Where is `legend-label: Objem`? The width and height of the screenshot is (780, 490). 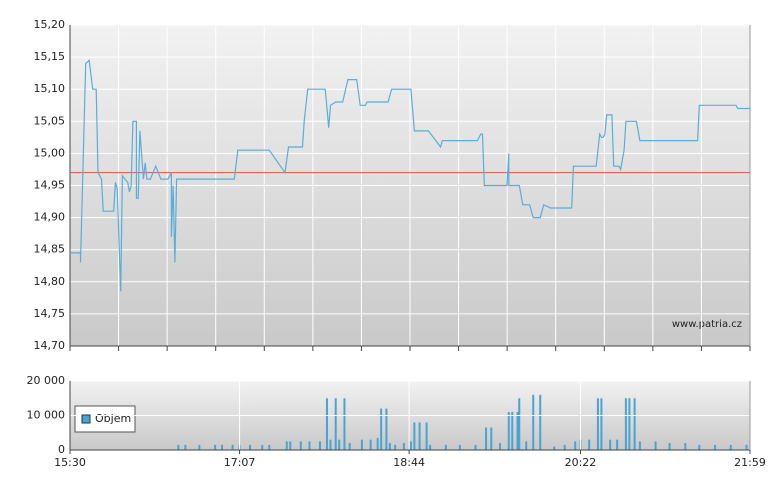 legend-label: Objem is located at coordinates (113, 418).